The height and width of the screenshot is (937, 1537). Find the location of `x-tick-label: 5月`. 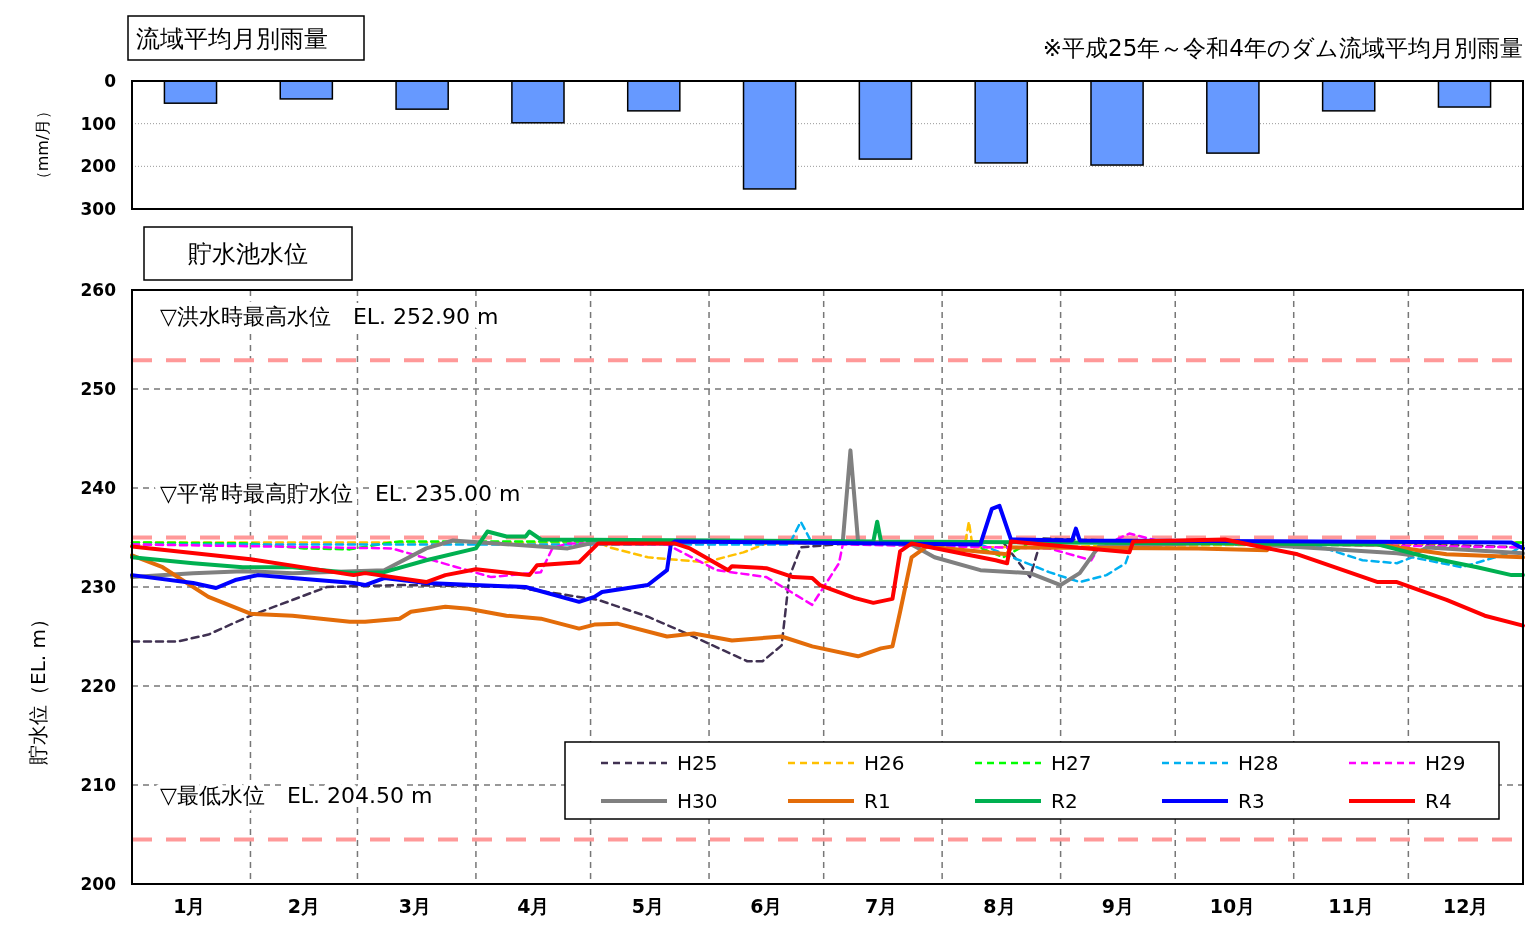

x-tick-label: 5月 is located at coordinates (648, 905).